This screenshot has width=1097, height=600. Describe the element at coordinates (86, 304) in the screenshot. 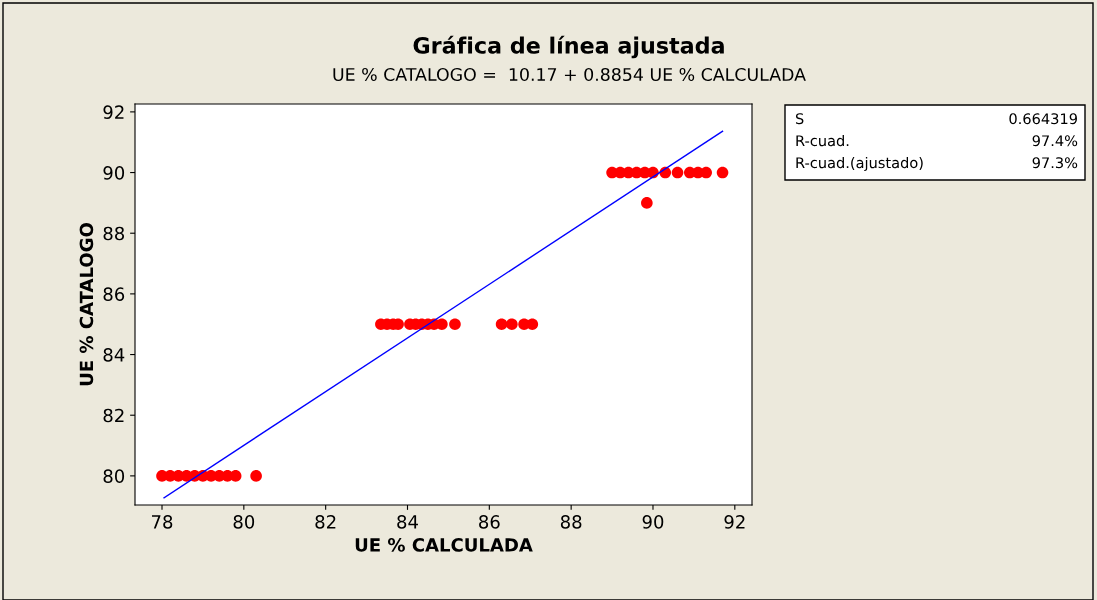

I see `y-axis-title: UE % CATALOGO` at that location.